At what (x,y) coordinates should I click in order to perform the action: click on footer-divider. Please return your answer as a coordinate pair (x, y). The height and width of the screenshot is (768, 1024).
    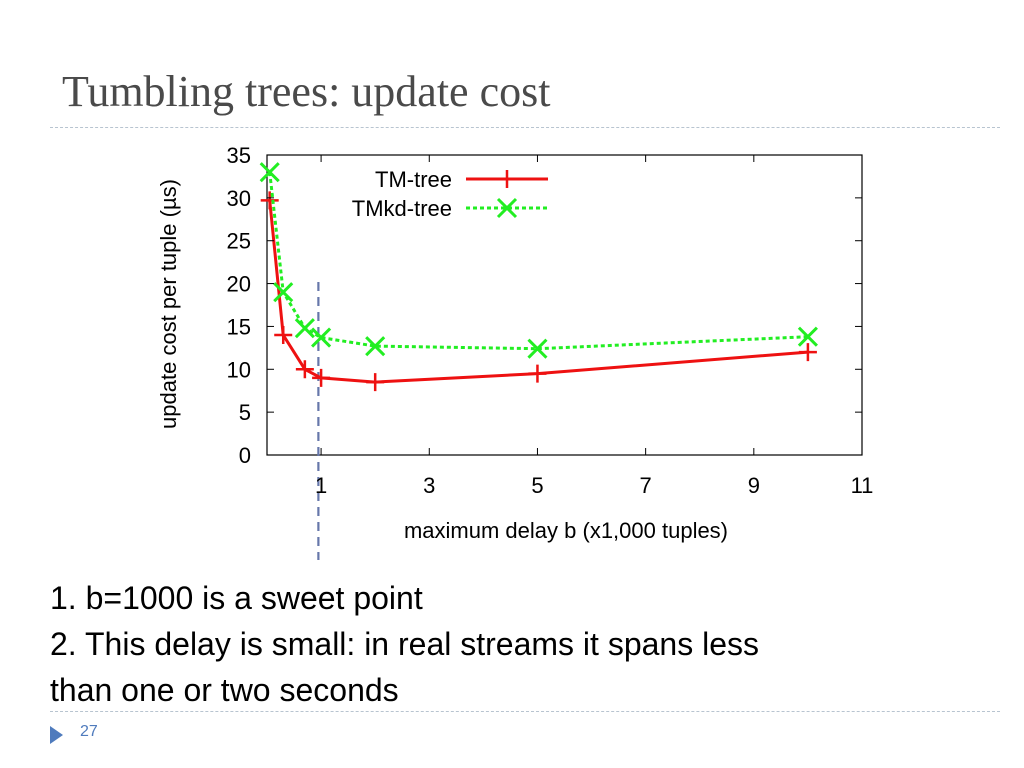
    Looking at the image, I should click on (525, 711).